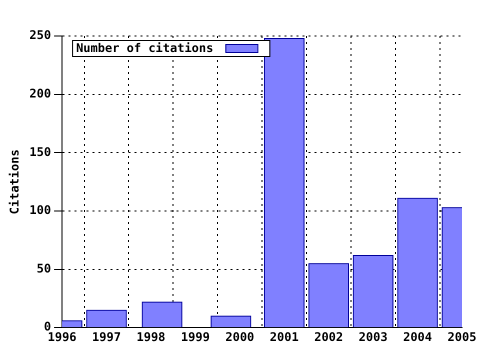 This screenshot has width=480, height=350. What do you see at coordinates (106, 337) in the screenshot?
I see `x-tick-label: 1997` at bounding box center [106, 337].